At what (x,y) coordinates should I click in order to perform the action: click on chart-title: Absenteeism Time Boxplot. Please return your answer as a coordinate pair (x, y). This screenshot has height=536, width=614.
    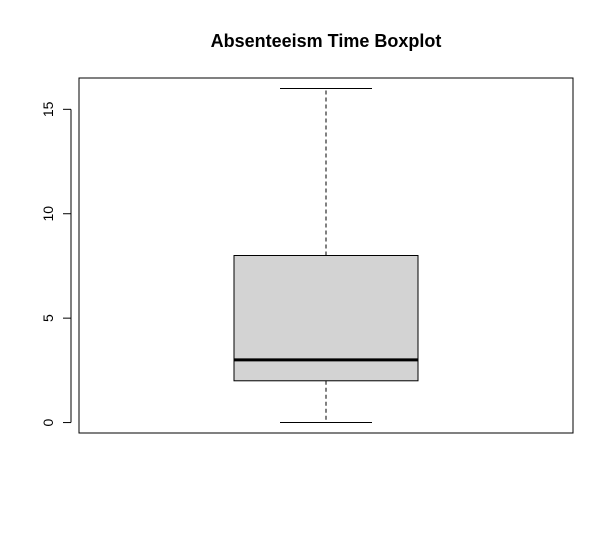
    Looking at the image, I should click on (326, 41).